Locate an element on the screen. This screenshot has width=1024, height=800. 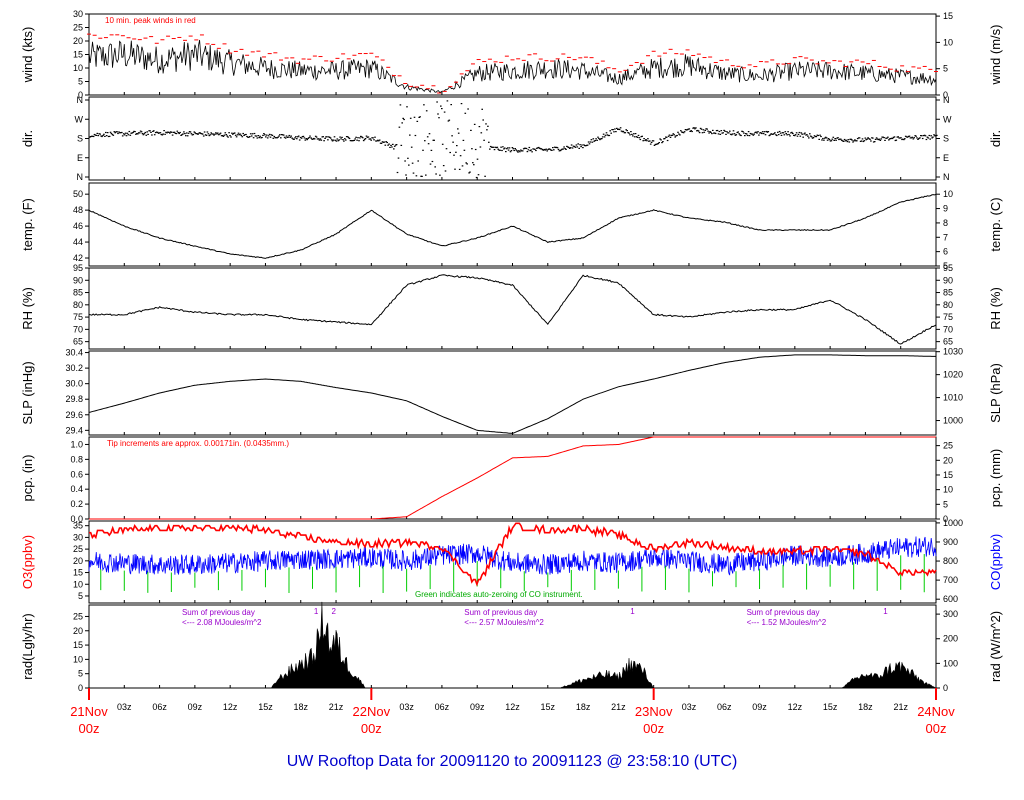
panel-frame is located at coordinates (512, 393).